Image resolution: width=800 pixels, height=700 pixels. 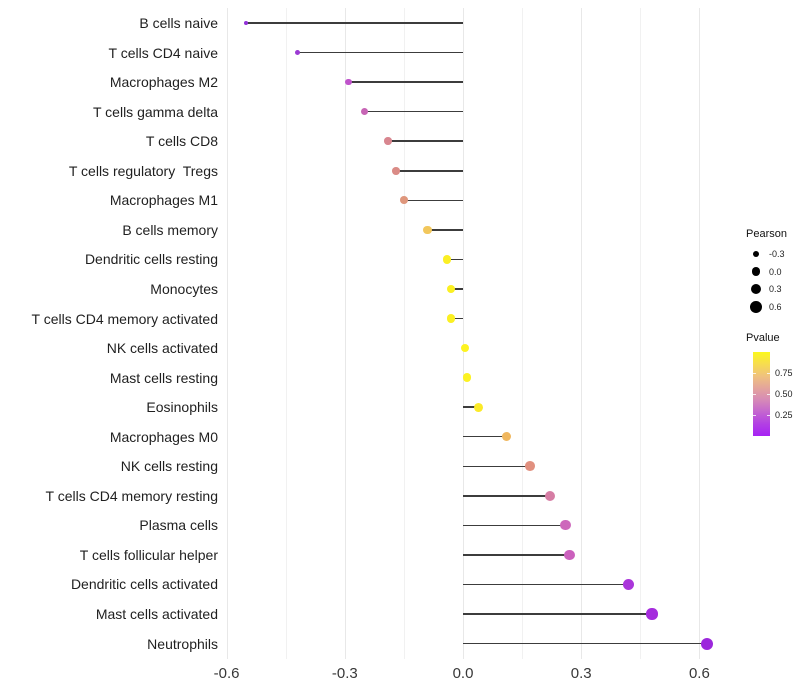 I want to click on legend-pvalue-title: Pvalue, so click(x=763, y=338).